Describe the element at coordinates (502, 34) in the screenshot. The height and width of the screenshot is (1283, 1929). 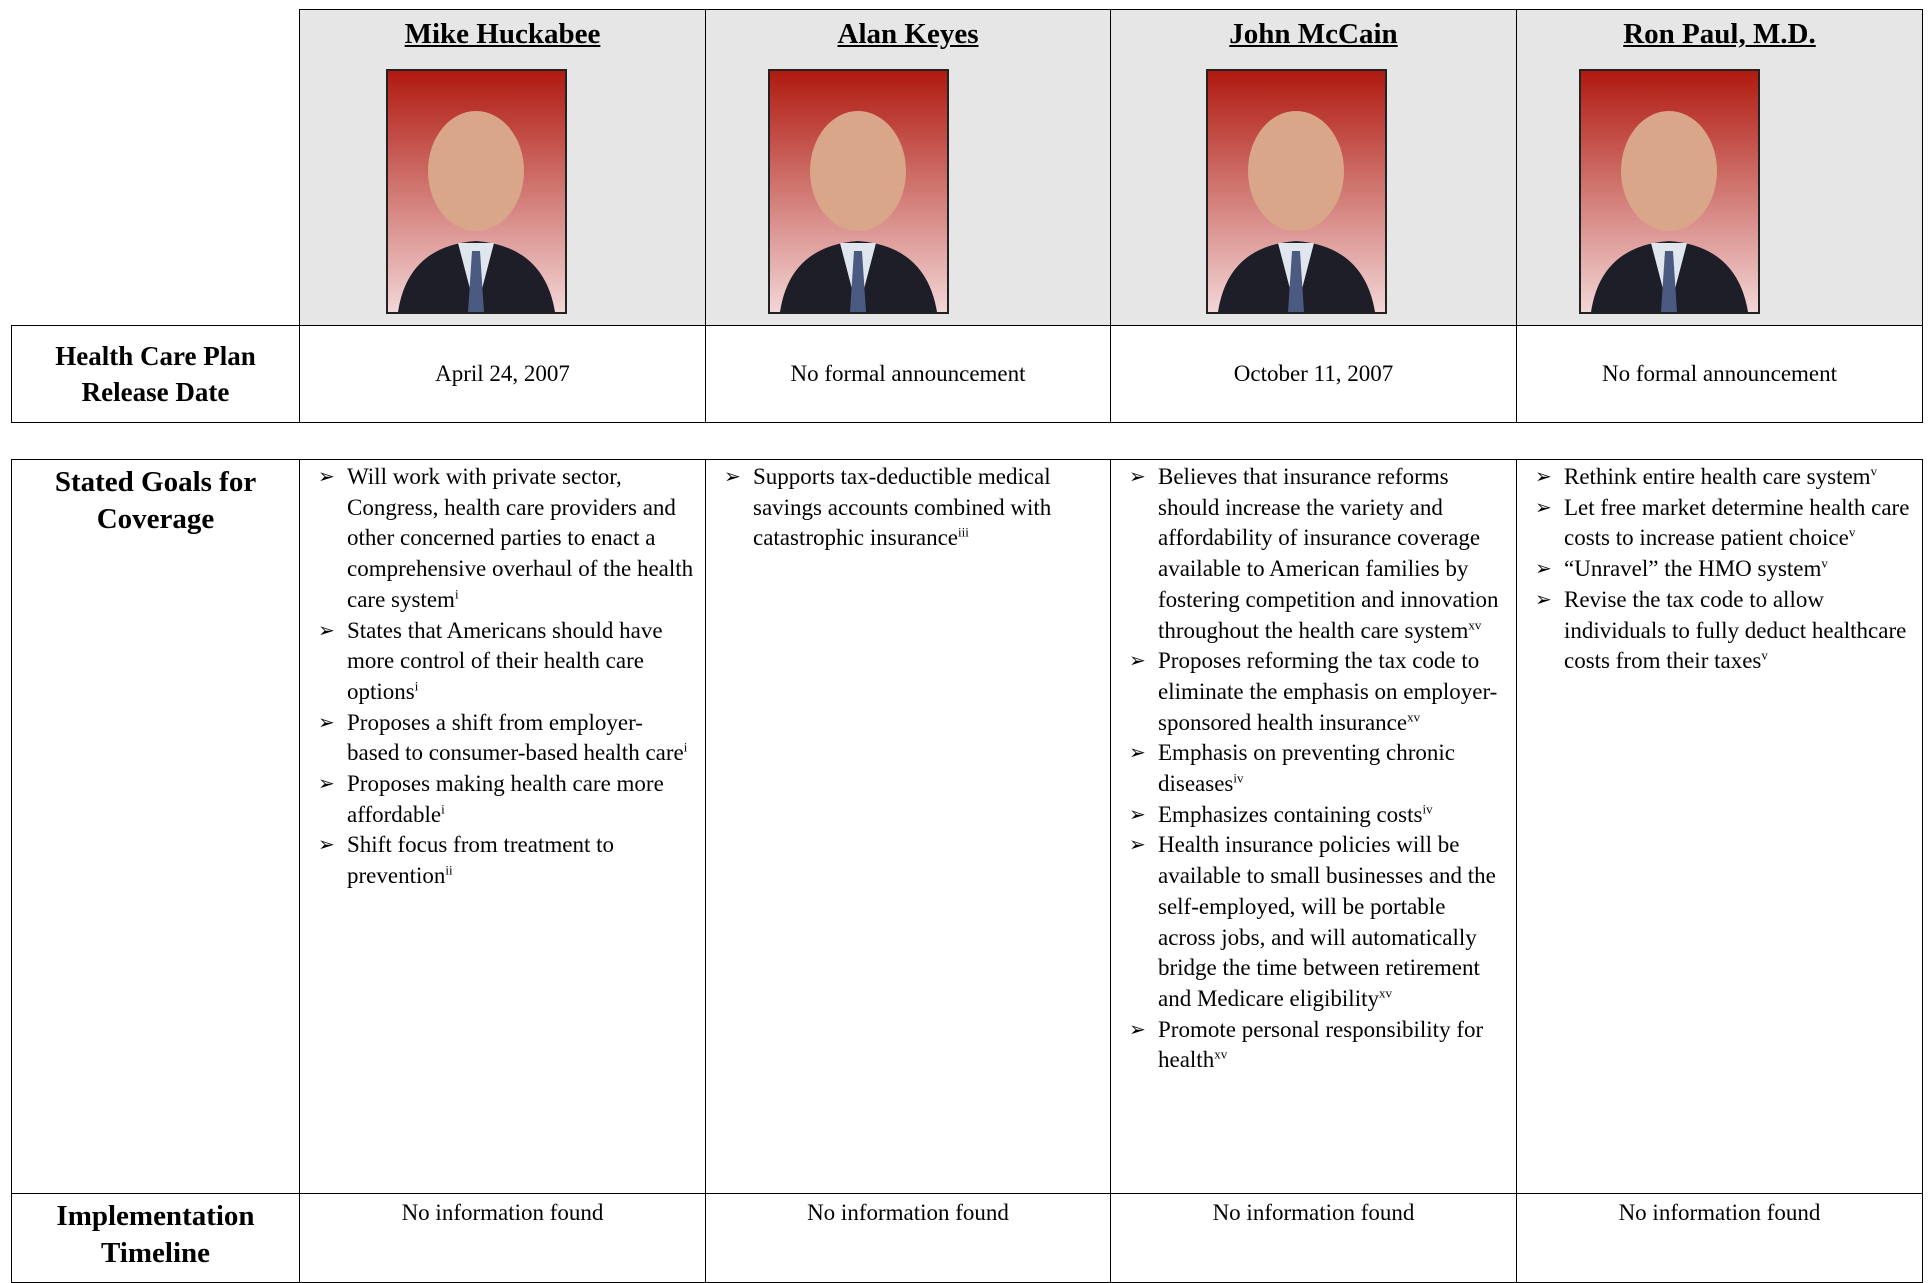
I see `candidate-name: Mike Huckabee` at that location.